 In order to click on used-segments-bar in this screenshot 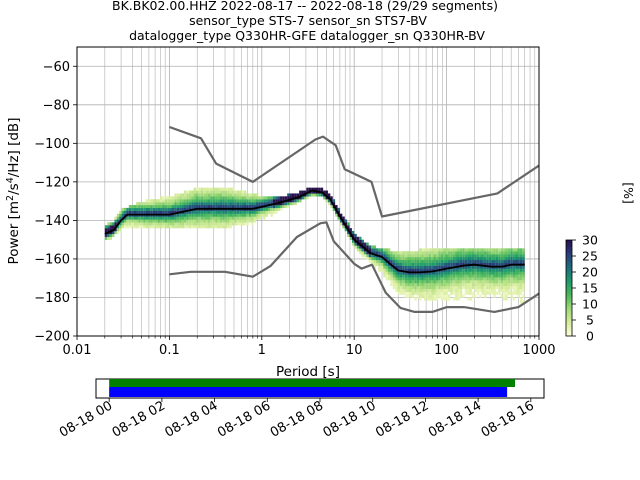, I will do `click(308, 392)`.